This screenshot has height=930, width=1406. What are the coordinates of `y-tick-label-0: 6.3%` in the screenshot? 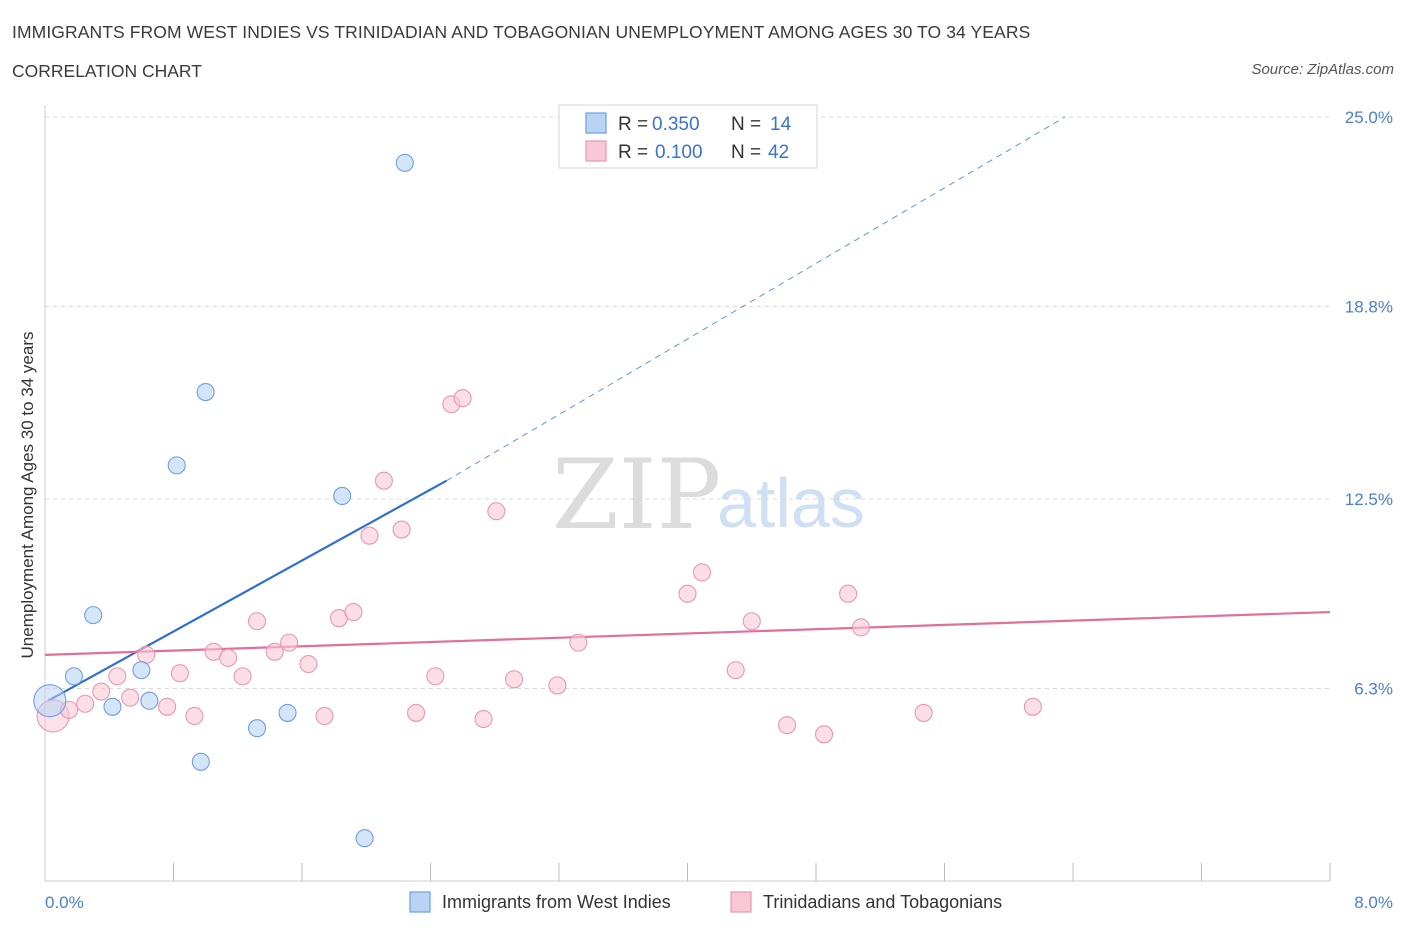 It's located at (1373, 688).